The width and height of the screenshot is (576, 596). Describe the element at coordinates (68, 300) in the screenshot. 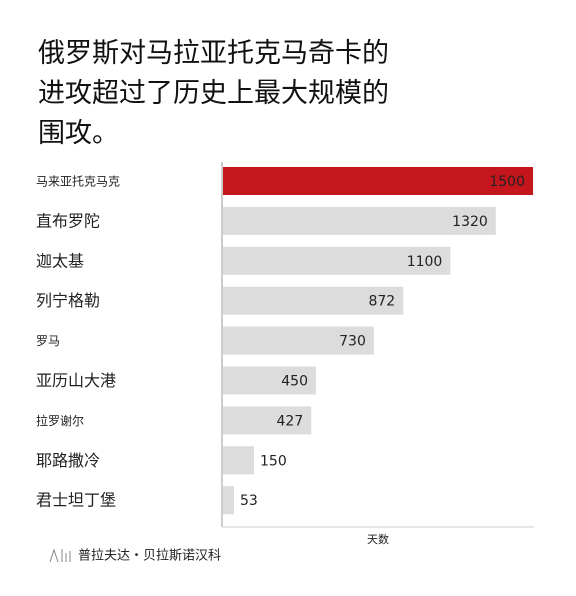

I see `y-tick-label: 列宁格勒` at that location.